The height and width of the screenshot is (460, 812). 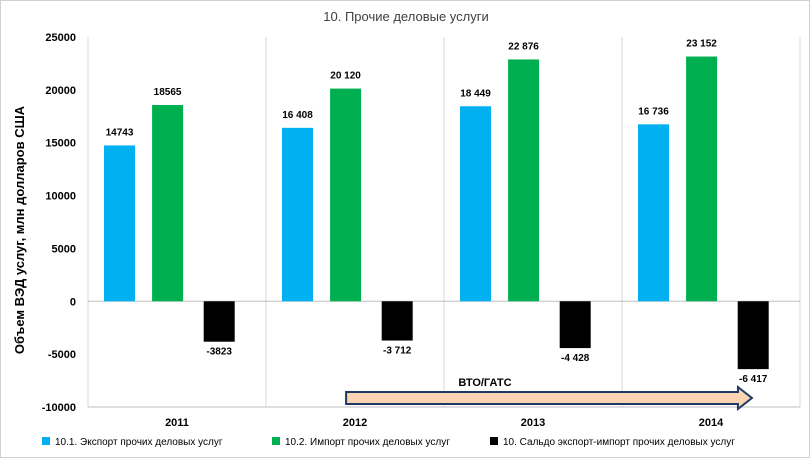 What do you see at coordinates (711, 423) in the screenshot?
I see `x-tick-label: 2014` at bounding box center [711, 423].